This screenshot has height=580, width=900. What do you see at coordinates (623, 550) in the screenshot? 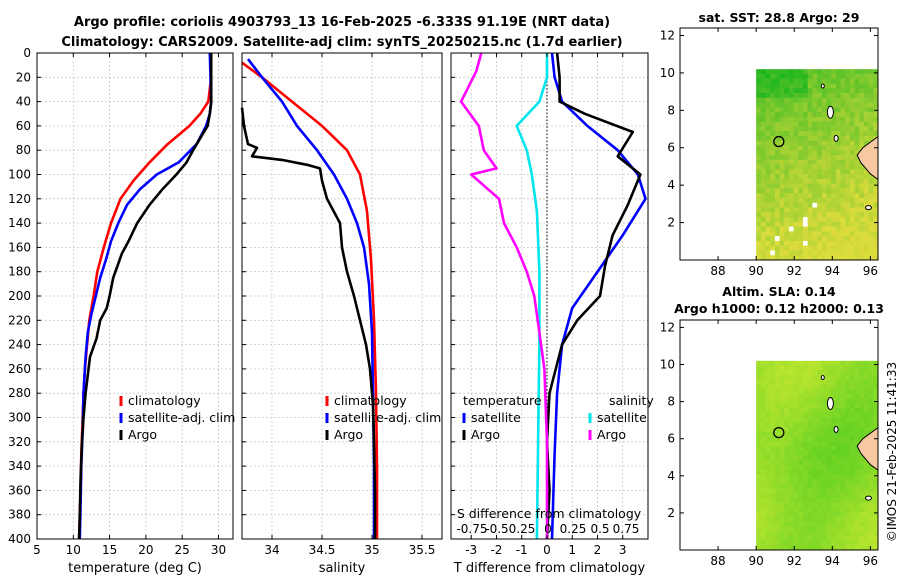
I see `x-tick-label: 3` at bounding box center [623, 550].